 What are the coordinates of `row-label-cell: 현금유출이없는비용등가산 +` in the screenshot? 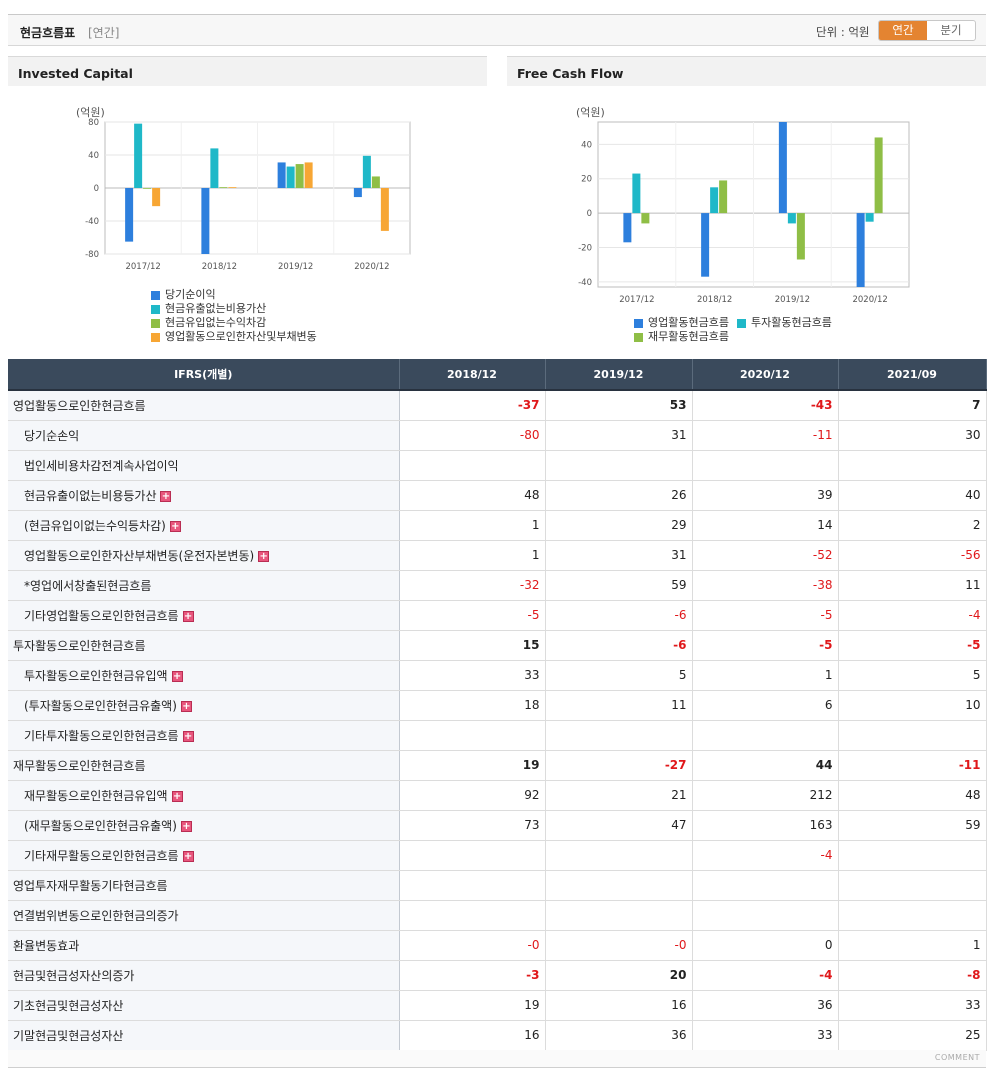 It's located at (204, 495).